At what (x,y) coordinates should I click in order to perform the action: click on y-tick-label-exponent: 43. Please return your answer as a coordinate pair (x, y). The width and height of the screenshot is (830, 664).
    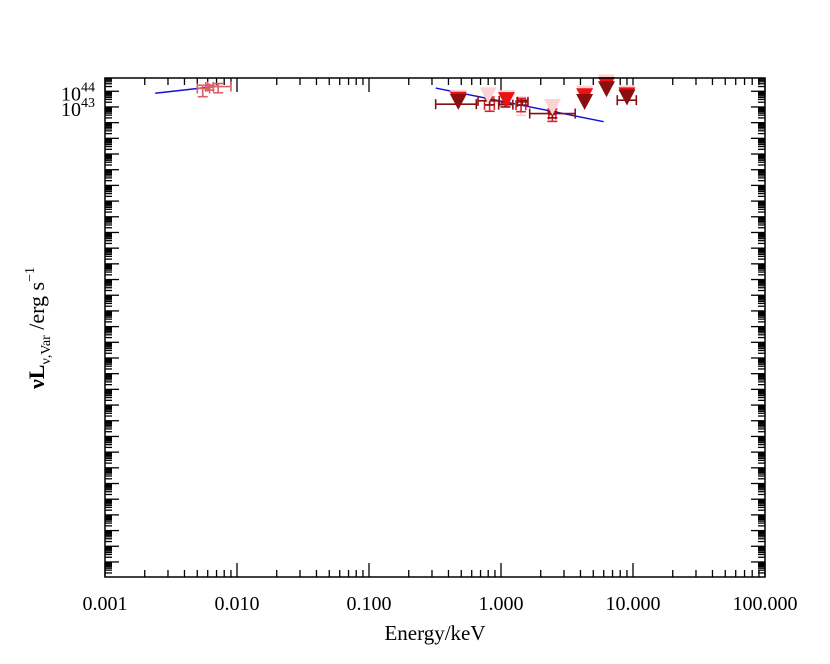
    Looking at the image, I should click on (88, 103).